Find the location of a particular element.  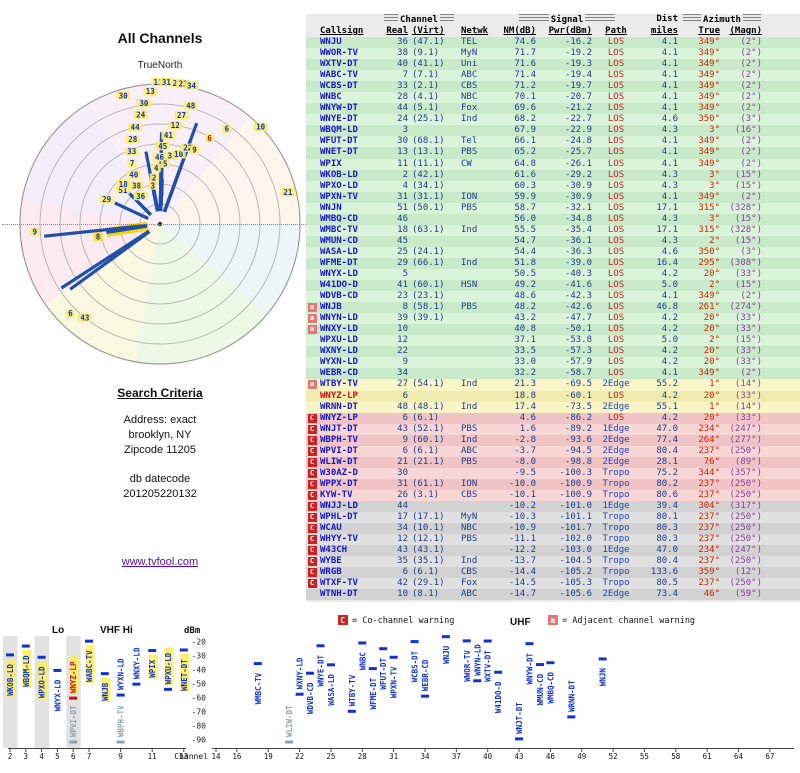

pwr-dbm-cell: -100.3 is located at coordinates (575, 472).